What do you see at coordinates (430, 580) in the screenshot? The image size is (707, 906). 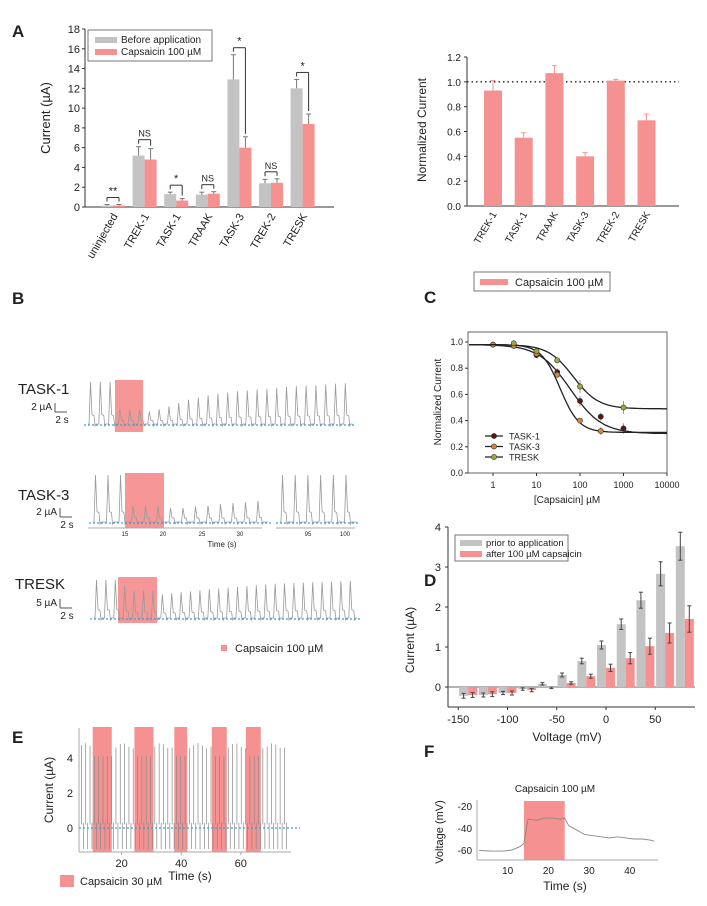 I see `panel-label-d: D` at bounding box center [430, 580].